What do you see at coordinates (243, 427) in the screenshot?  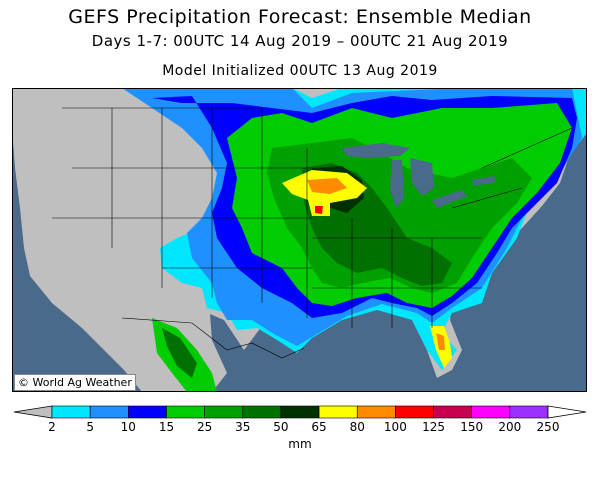 I see `legend-tick-label: 35` at bounding box center [243, 427].